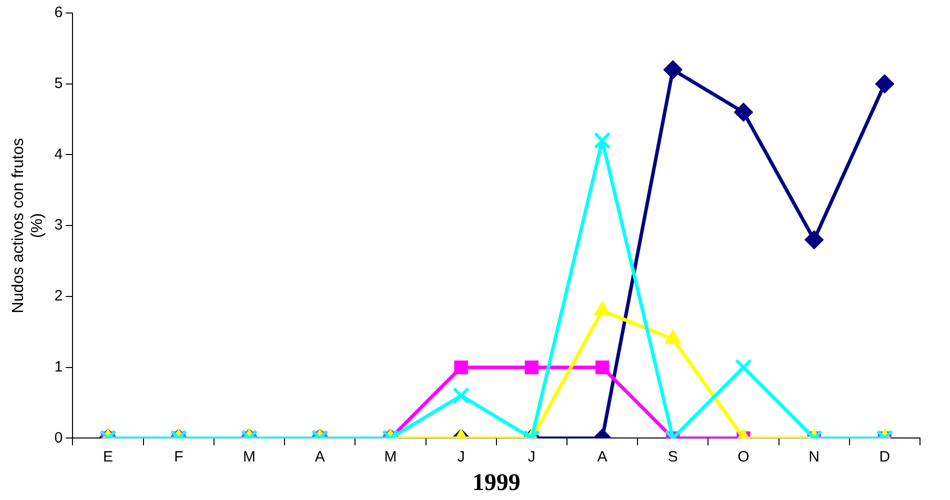  What do you see at coordinates (28, 226) in the screenshot?
I see `y-axis-title: Nudos activos con frutos (%)` at bounding box center [28, 226].